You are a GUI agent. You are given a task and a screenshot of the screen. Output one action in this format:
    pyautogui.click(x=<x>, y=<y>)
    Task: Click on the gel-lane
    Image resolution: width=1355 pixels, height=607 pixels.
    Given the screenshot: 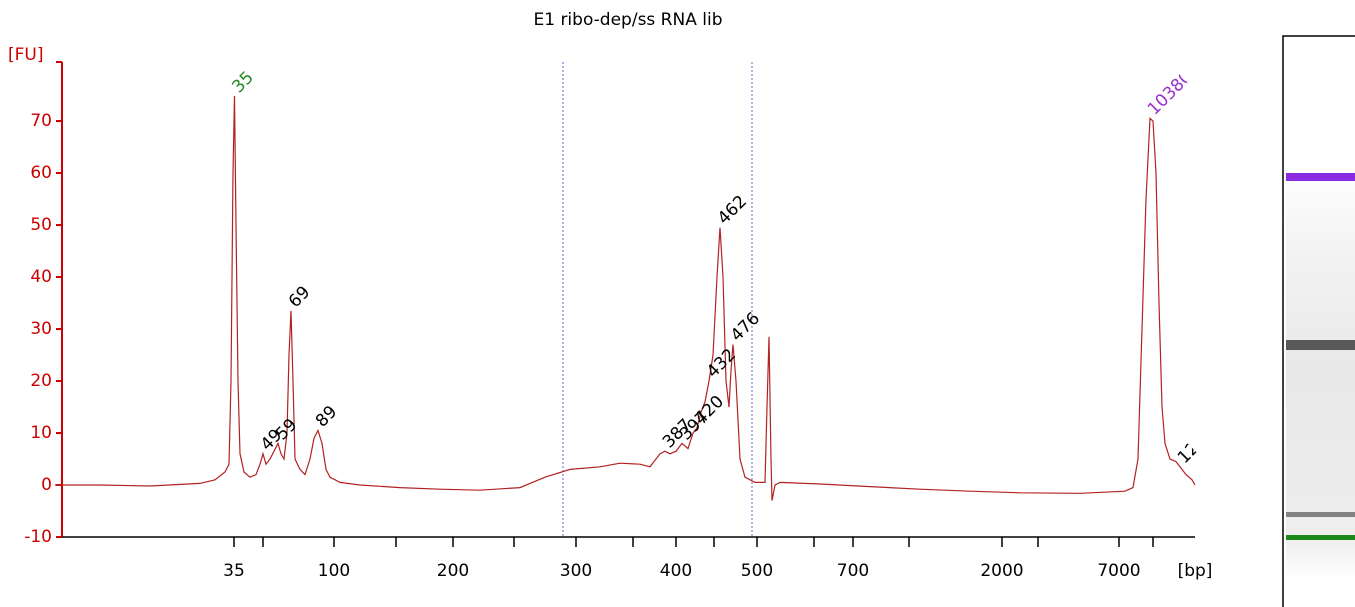 What is the action you would take?
    pyautogui.click(x=1318, y=321)
    